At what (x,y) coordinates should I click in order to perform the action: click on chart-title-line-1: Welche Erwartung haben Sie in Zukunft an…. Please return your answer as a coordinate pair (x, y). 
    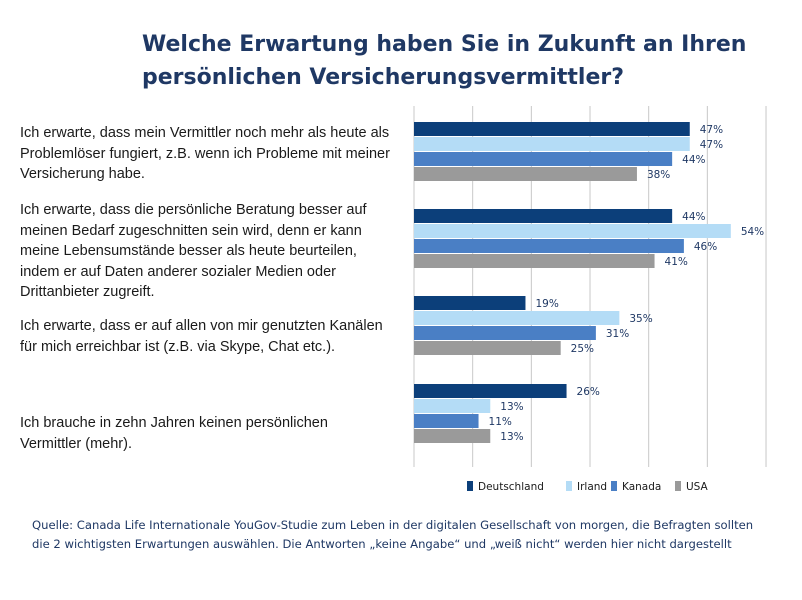
    Looking at the image, I should click on (444, 44).